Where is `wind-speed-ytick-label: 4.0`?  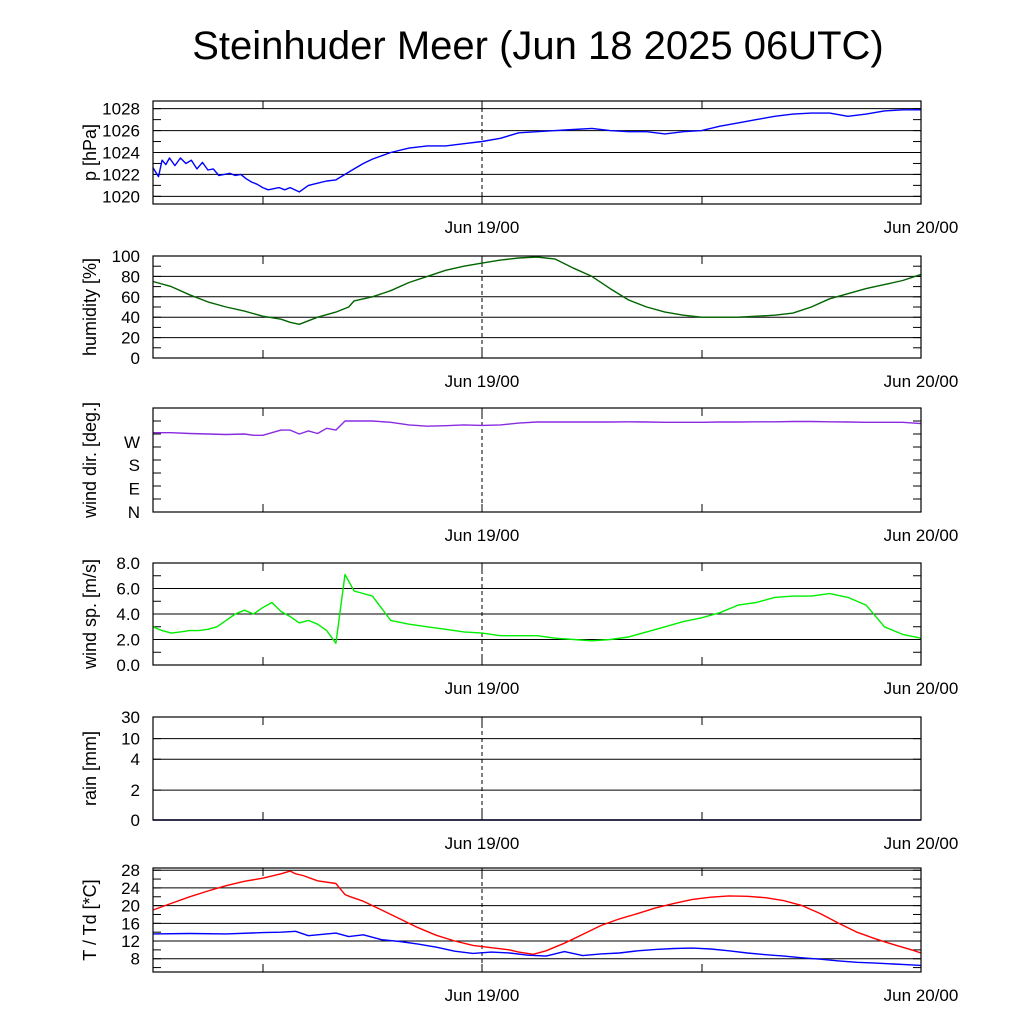 wind-speed-ytick-label: 4.0 is located at coordinates (128, 614).